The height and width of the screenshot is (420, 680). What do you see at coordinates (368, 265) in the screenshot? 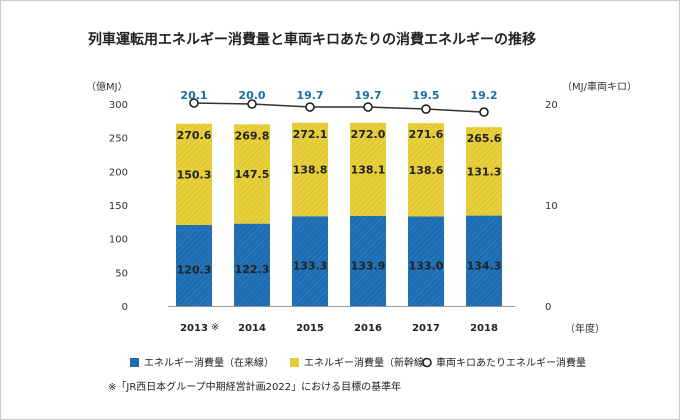
I see `bar-value-label-conventional: 133.9` at bounding box center [368, 265].